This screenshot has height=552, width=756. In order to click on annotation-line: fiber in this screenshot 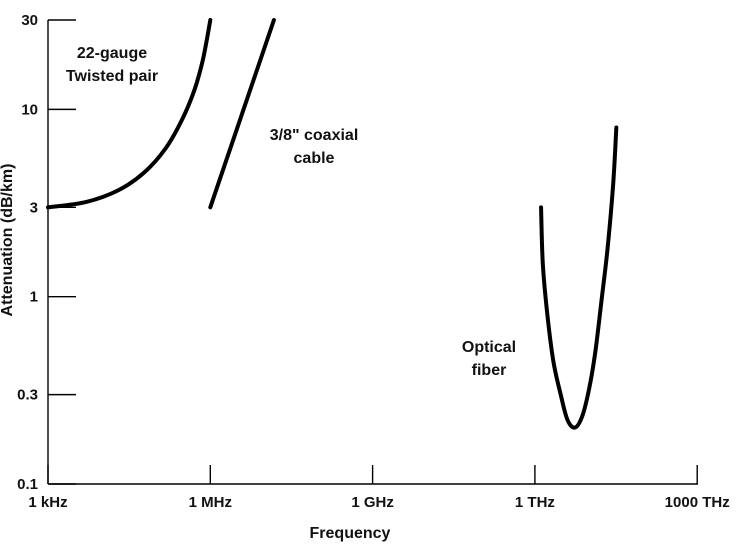, I will do `click(489, 370)`.